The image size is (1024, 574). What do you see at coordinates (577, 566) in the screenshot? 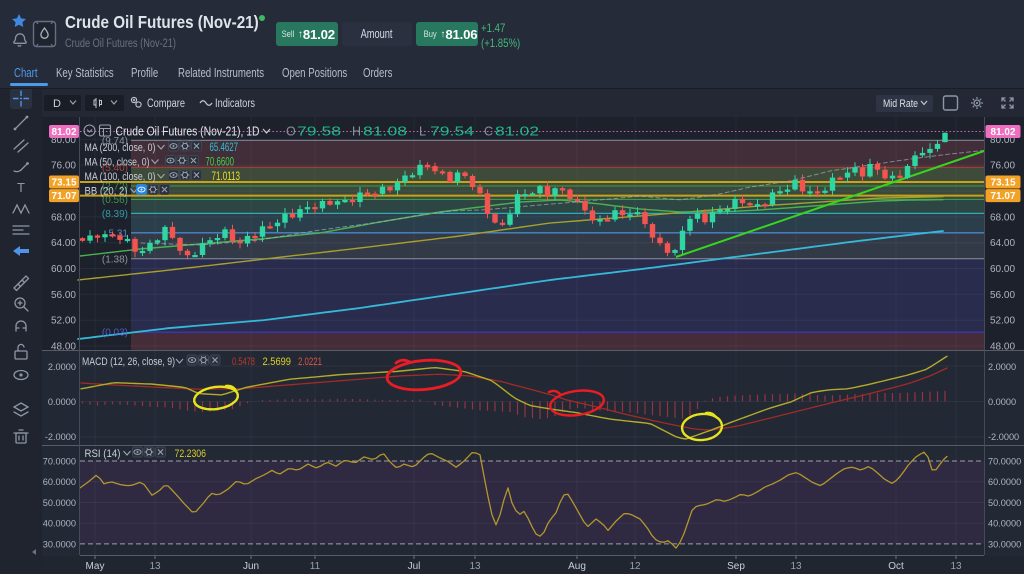
I see `svg-text: Aug` at bounding box center [577, 566].